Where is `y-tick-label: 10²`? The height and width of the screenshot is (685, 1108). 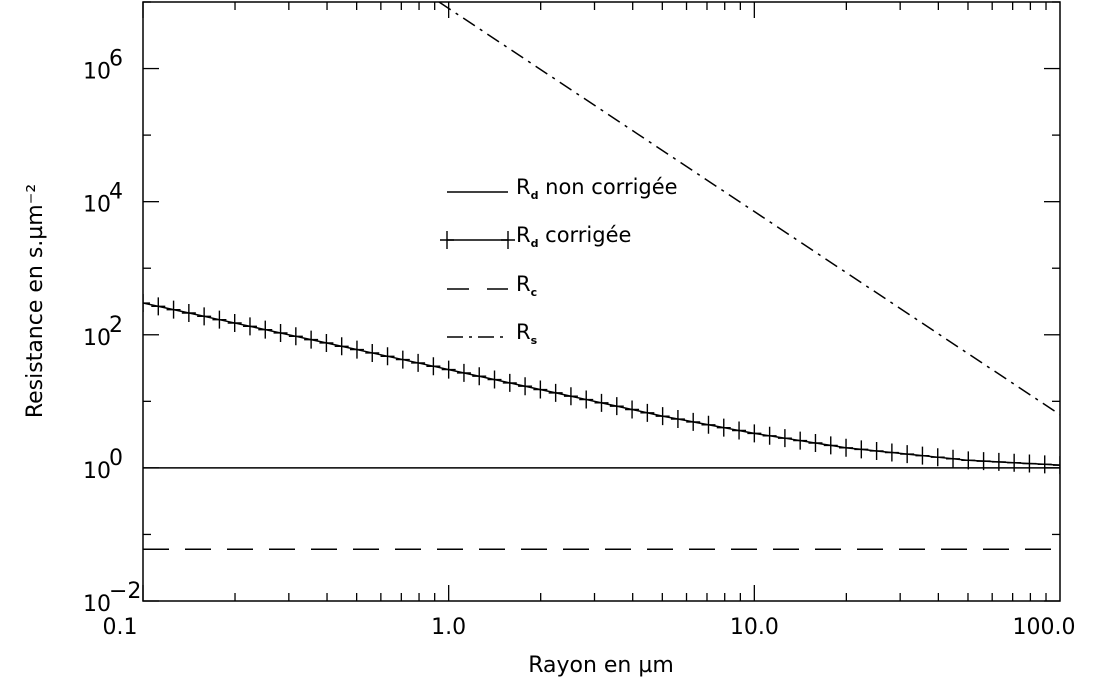 y-tick-label: 10² is located at coordinates (103, 332).